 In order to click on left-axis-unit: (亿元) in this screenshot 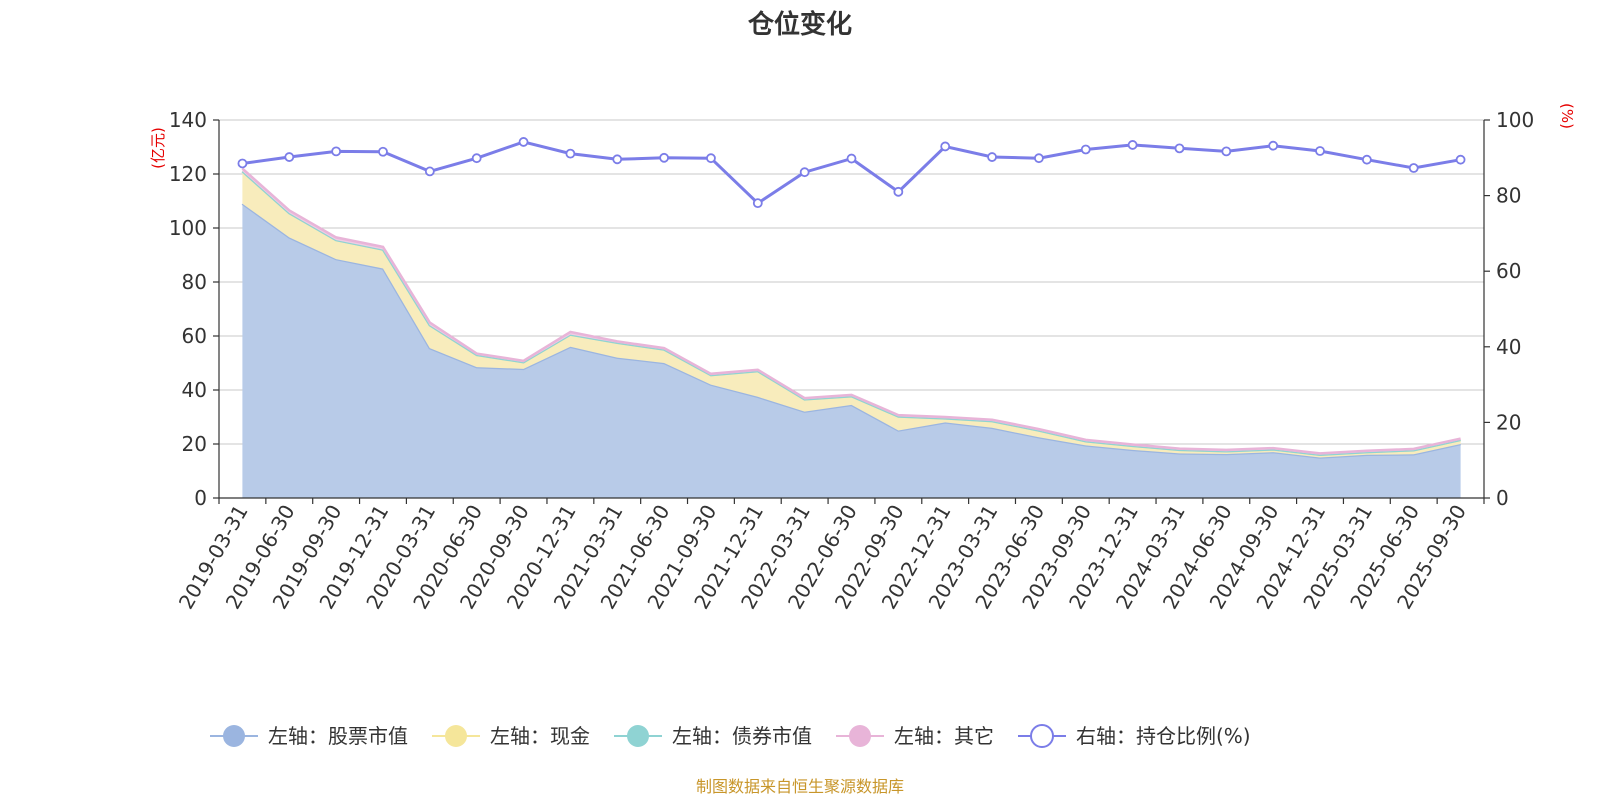, I will do `click(158, 148)`.